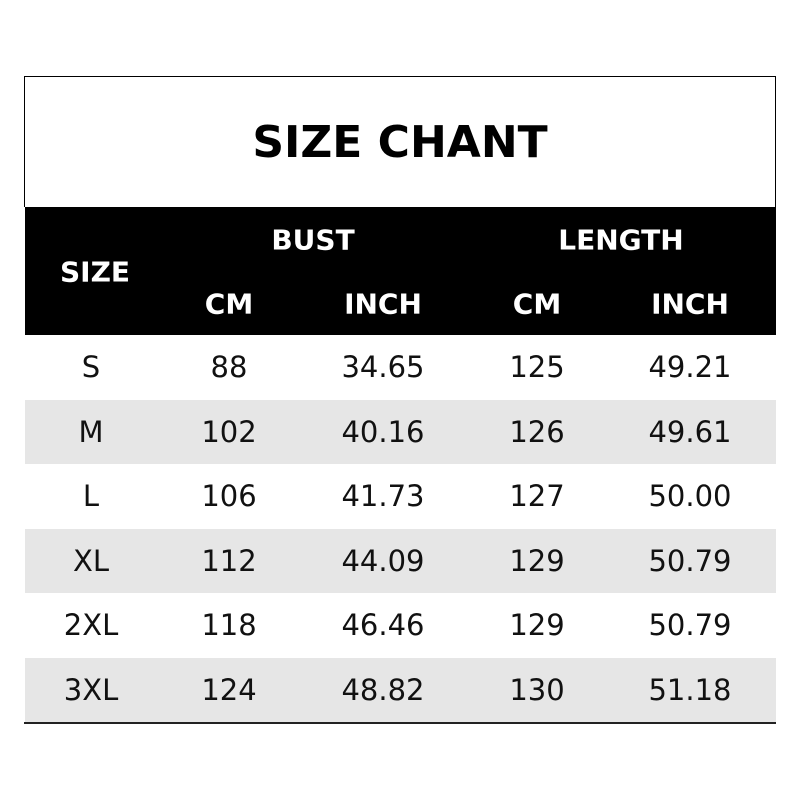 This screenshot has height=800, width=800. Describe the element at coordinates (229, 625) in the screenshot. I see `cell-bust-cm: 118` at that location.